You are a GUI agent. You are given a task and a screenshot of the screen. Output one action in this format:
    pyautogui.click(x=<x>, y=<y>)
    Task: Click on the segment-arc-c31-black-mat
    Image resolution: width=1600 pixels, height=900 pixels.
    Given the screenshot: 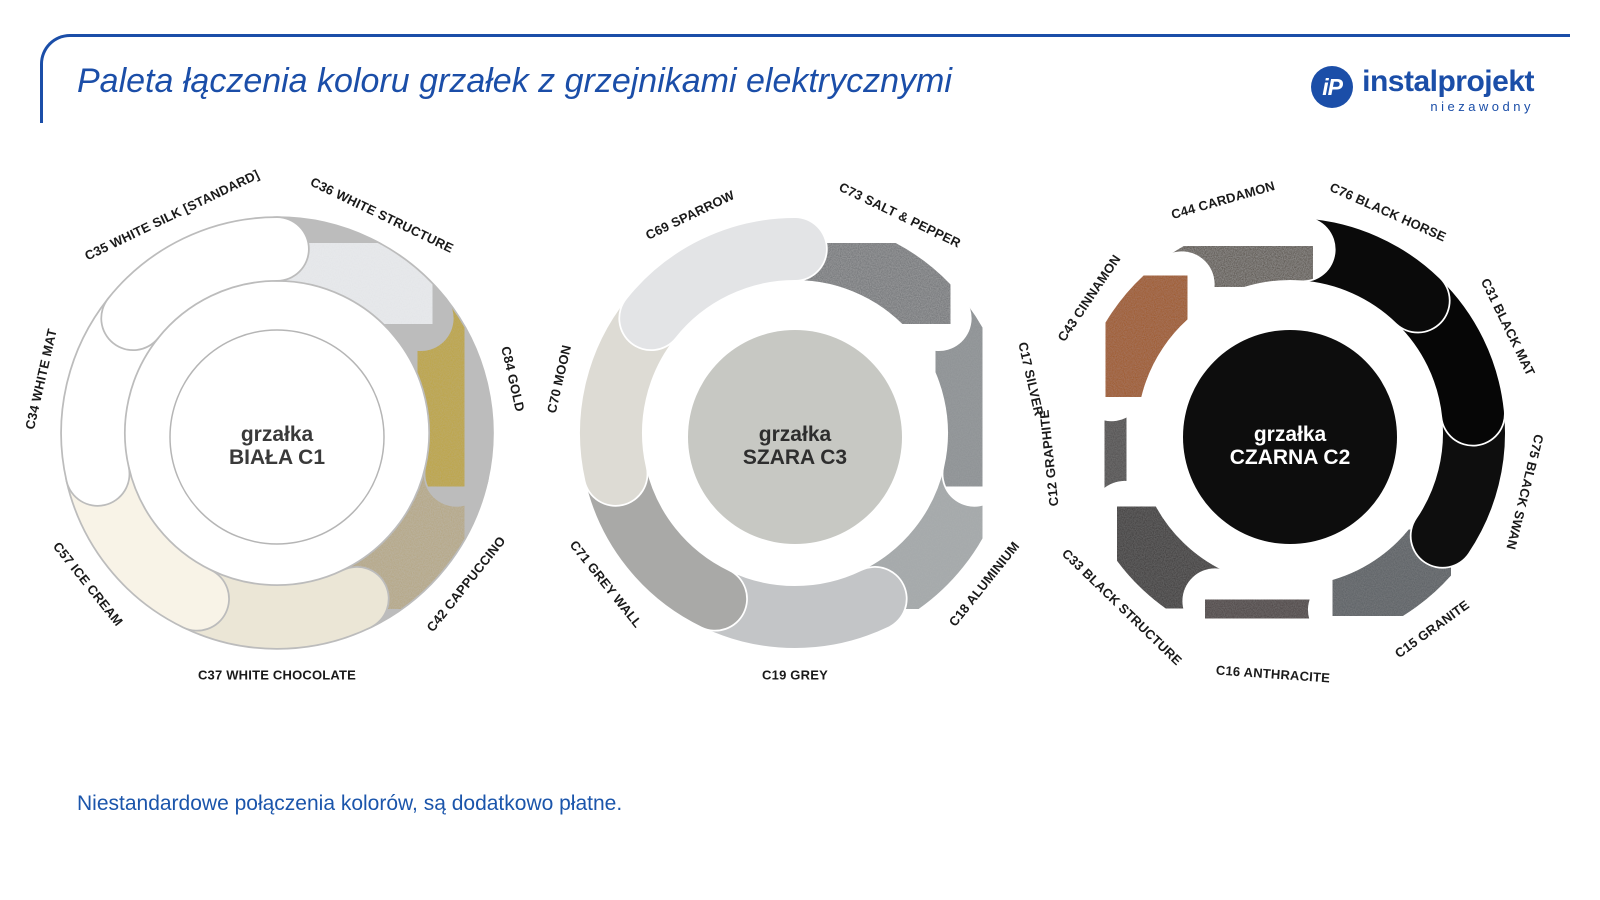 What is the action you would take?
    pyautogui.click(x=1445, y=357)
    